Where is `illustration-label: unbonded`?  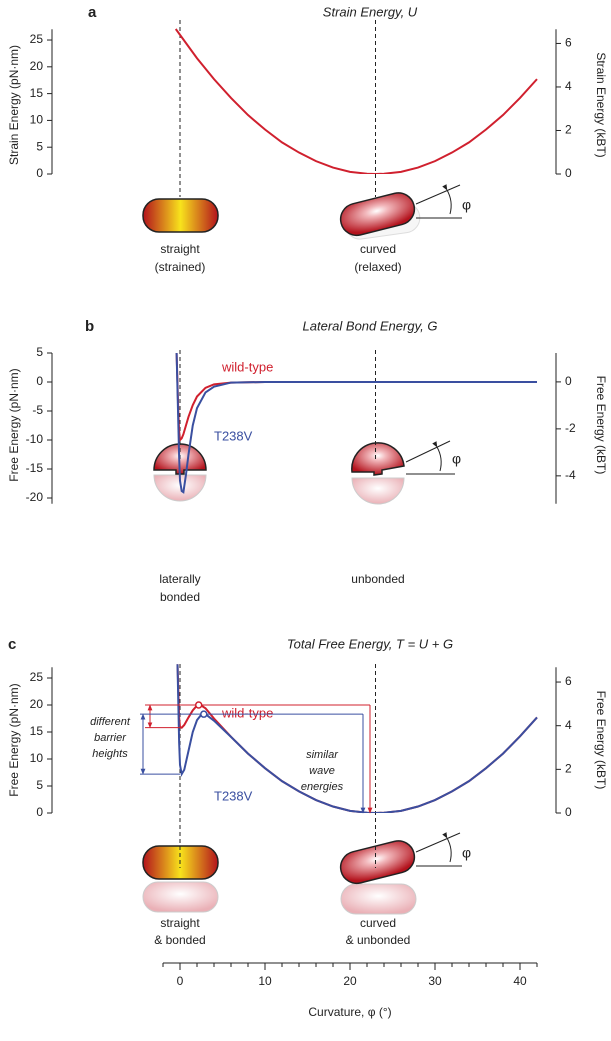
illustration-label: unbonded is located at coordinates (377, 579).